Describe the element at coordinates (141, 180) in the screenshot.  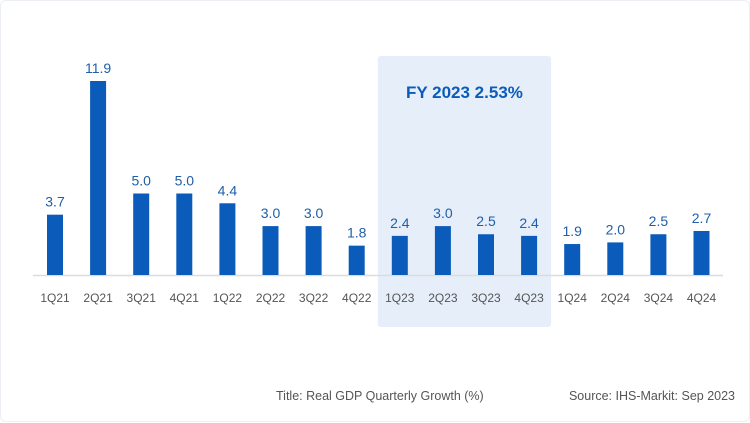
I see `data-label-3Q21: 5.0` at that location.